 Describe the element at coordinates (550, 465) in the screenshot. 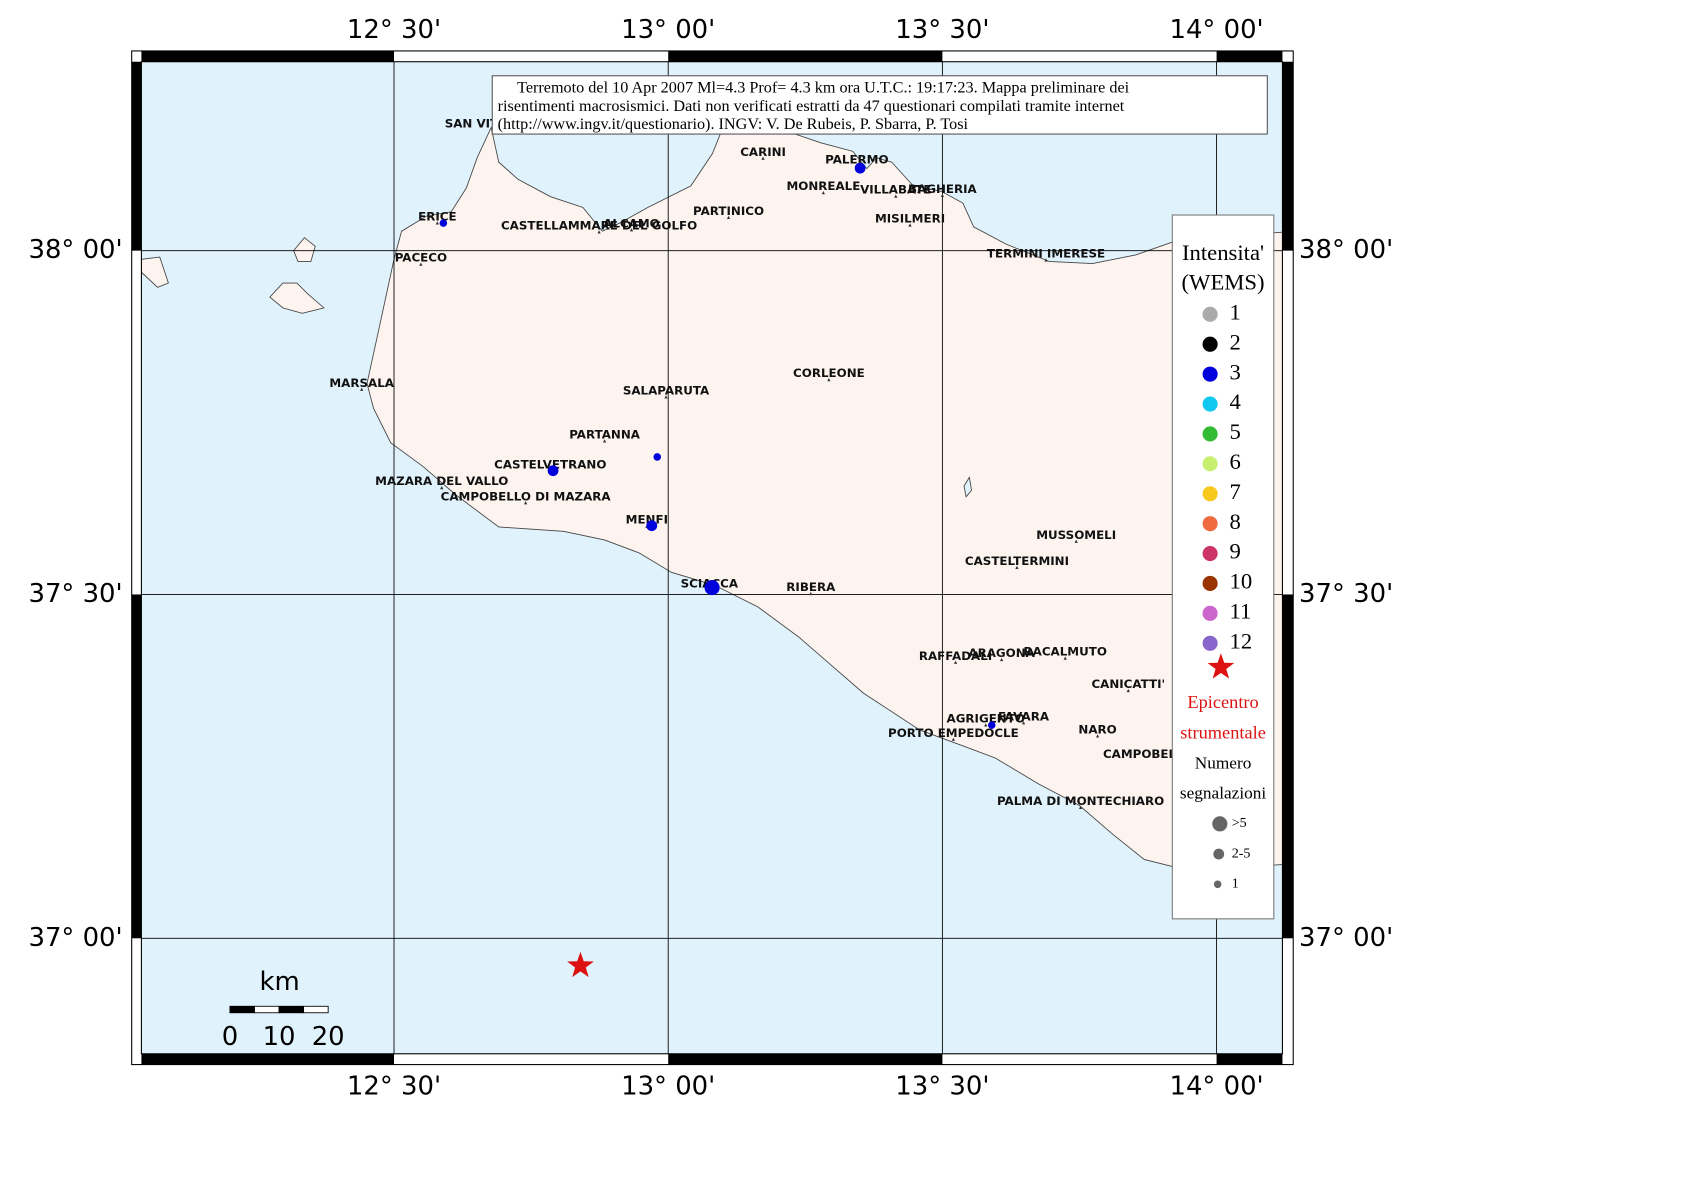

I see `place-label: CASTELVETRANO` at that location.